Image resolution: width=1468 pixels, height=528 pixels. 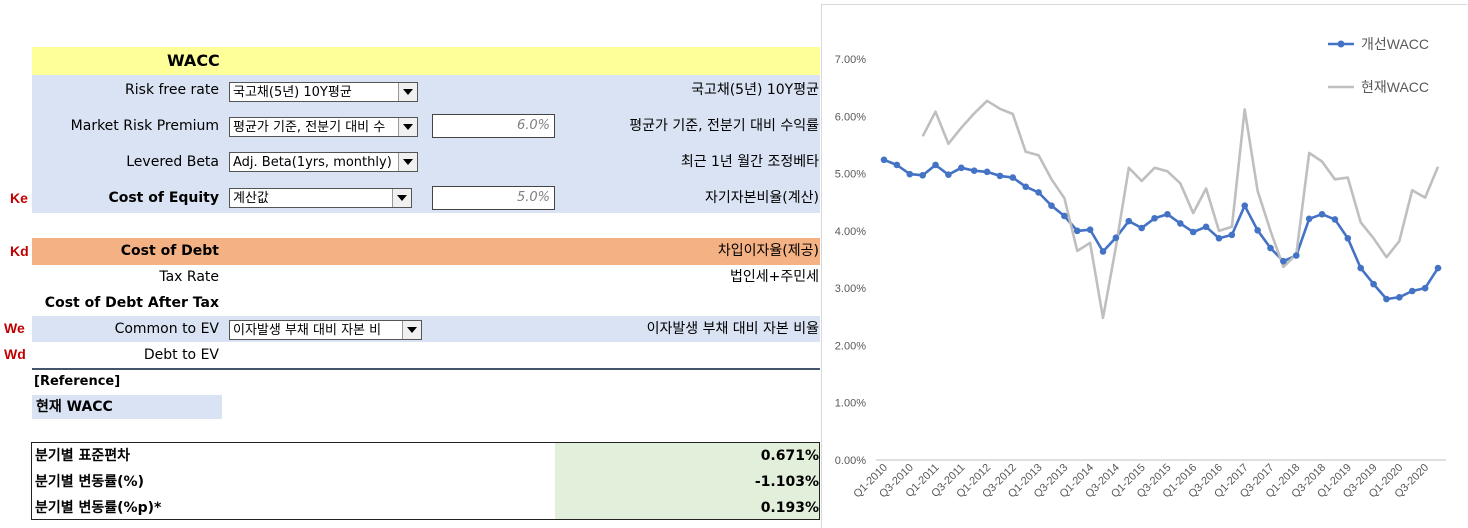 I want to click on coe-label: Cost of Equity, so click(x=163, y=198).